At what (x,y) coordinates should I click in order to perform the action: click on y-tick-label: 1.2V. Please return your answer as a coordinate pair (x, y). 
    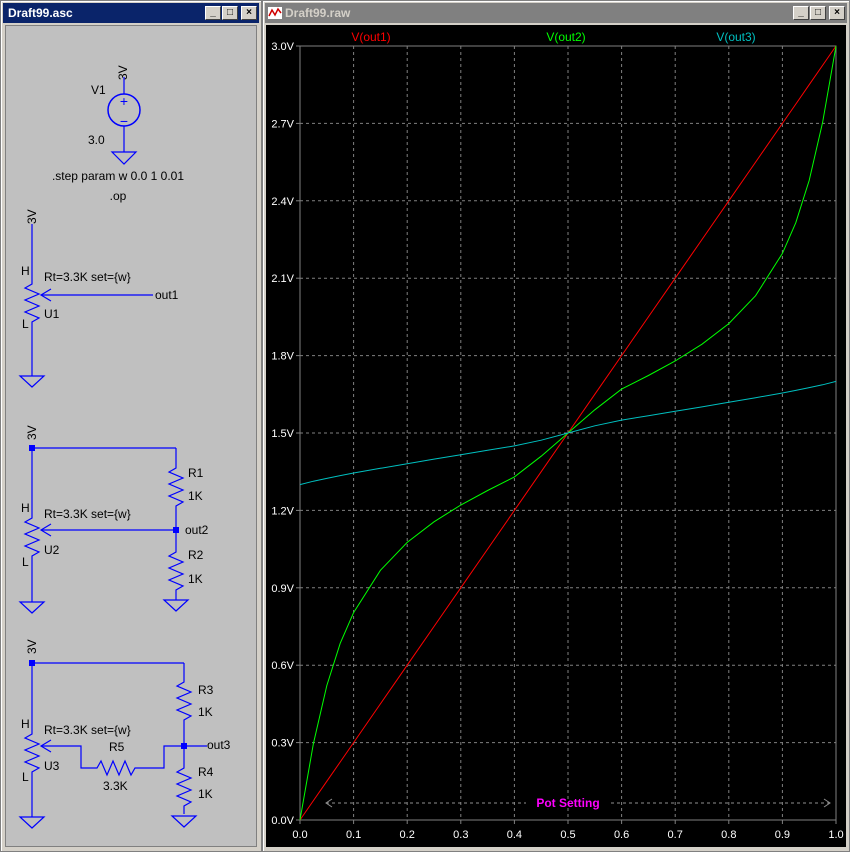
    Looking at the image, I should click on (282, 511).